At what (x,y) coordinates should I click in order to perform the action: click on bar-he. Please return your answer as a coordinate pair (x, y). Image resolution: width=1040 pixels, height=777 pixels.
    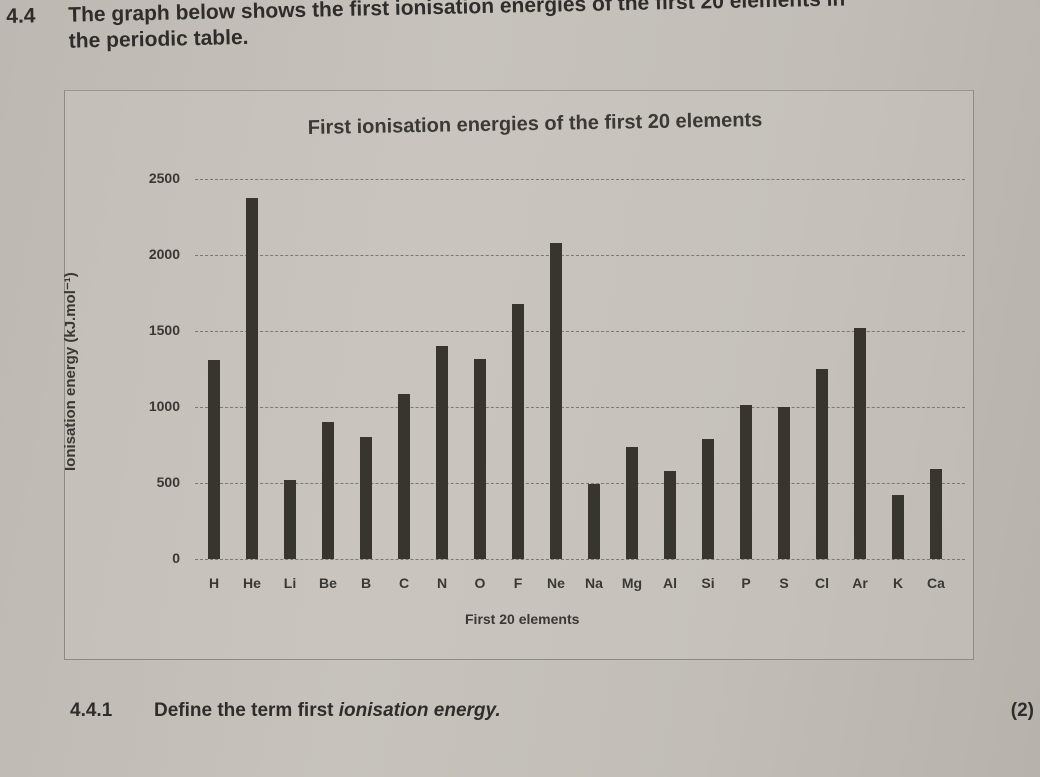
    Looking at the image, I should click on (252, 378).